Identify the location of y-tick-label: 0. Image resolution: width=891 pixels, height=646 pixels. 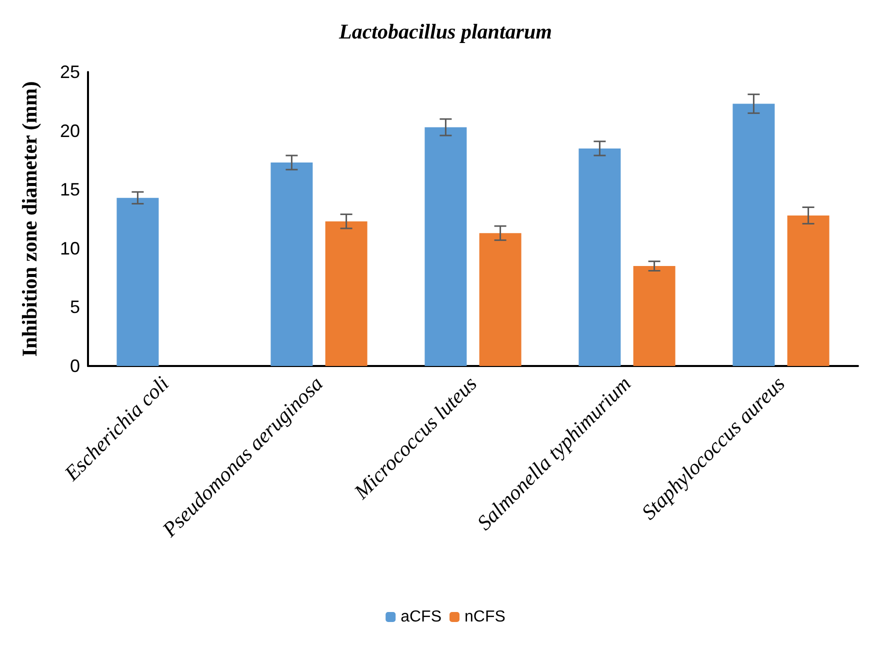
(75, 366).